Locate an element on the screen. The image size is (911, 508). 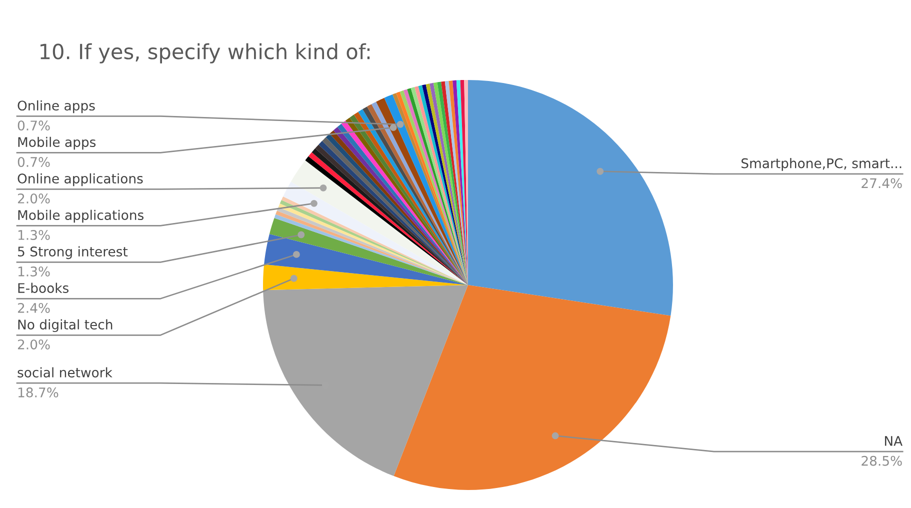
slice-label: Online applications is located at coordinates (80, 179).